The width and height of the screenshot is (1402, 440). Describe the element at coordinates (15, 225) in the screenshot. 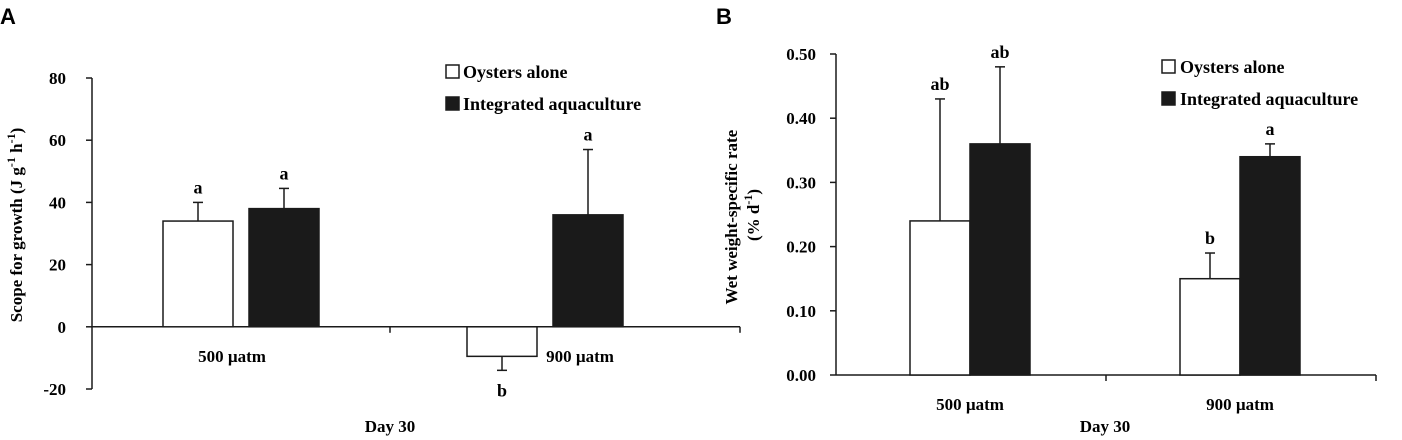

I see `panel-a-y-axis-label: Scope for growth (J g-1 h-1)` at that location.